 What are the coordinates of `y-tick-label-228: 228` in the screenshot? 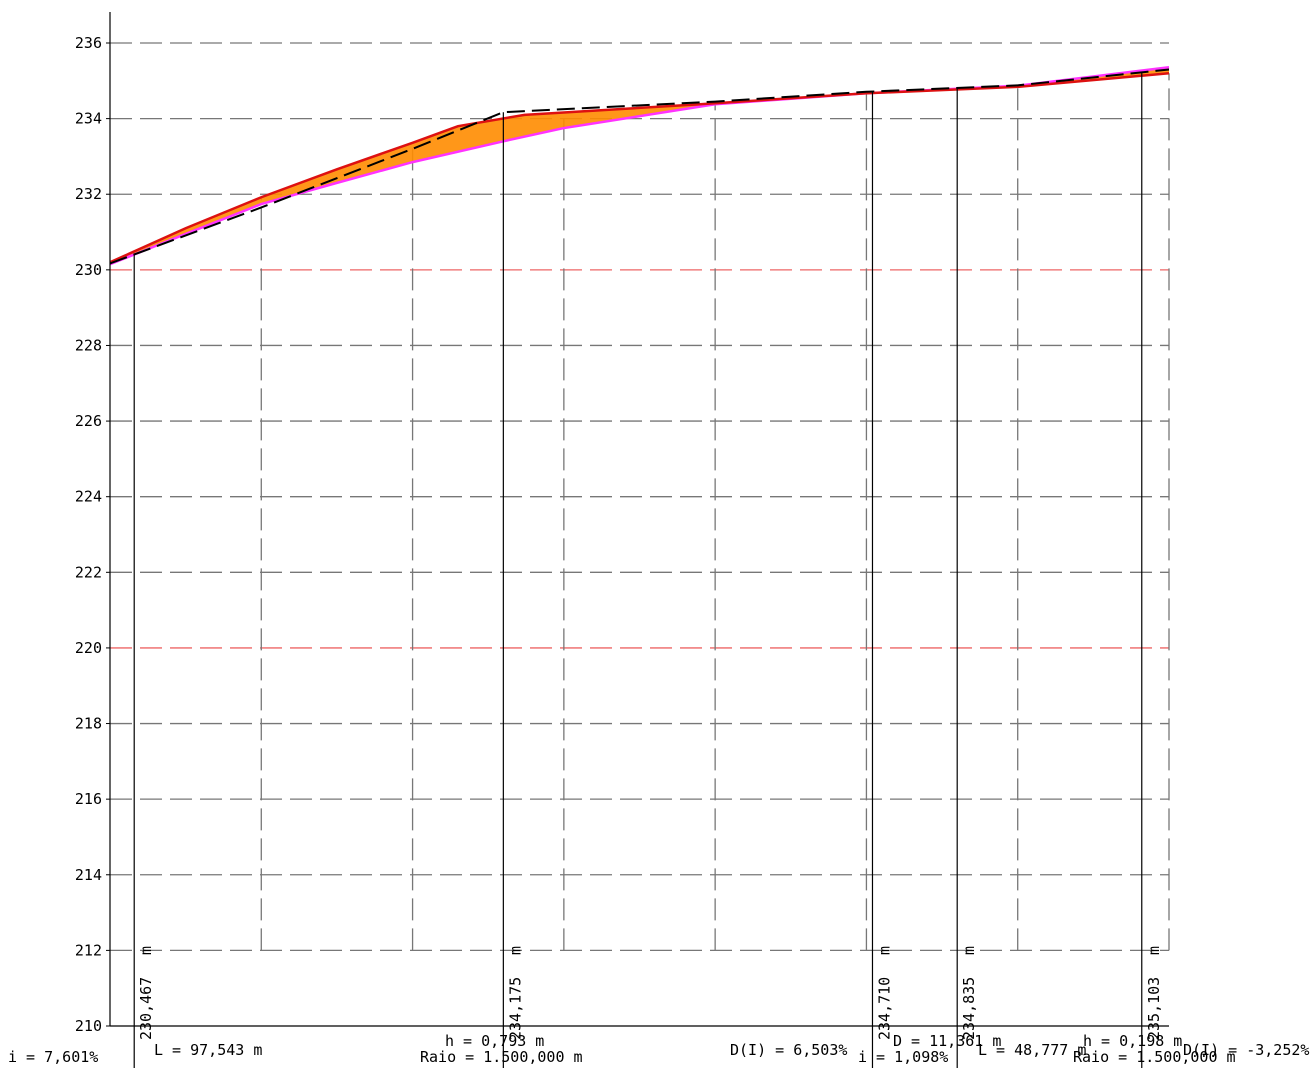 It's located at (88, 345).